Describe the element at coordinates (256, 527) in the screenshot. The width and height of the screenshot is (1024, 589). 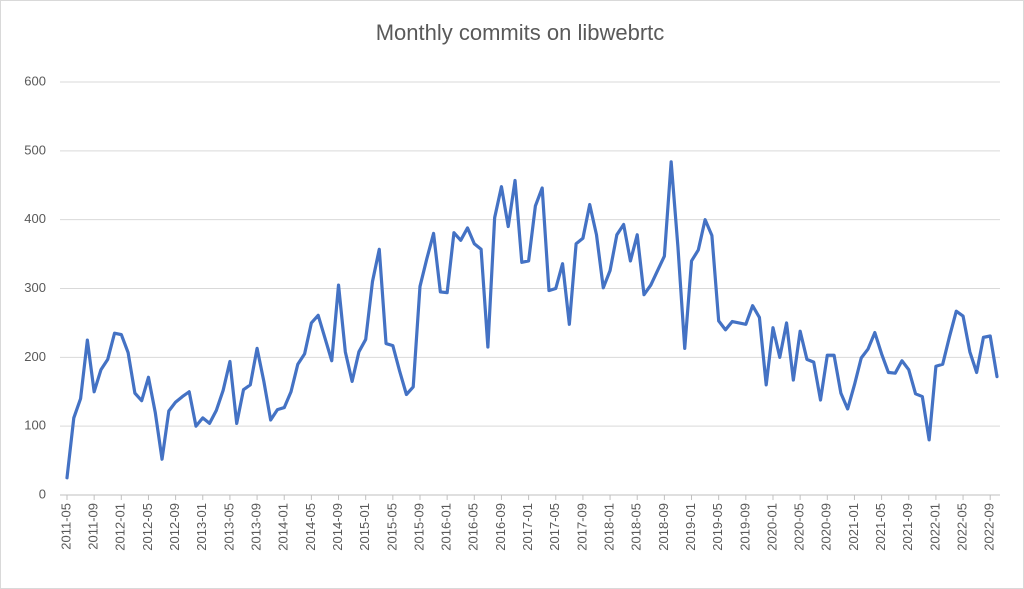
I see `x-tick-label: 2013-09` at that location.